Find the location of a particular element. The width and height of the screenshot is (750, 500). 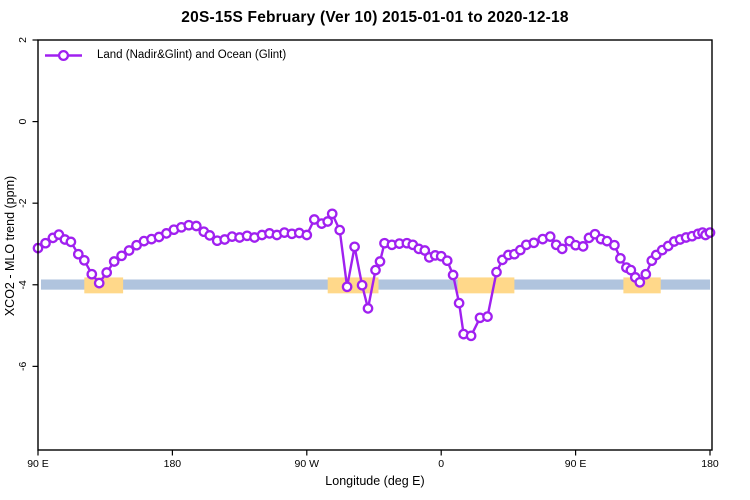

y-tick-label: -6 is located at coordinates (23, 366).